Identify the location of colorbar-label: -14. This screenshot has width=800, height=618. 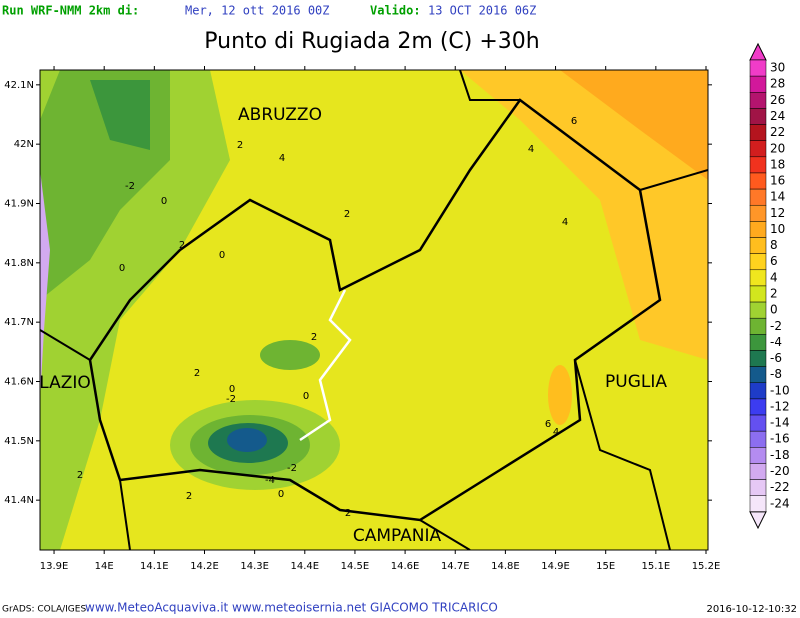
(780, 423).